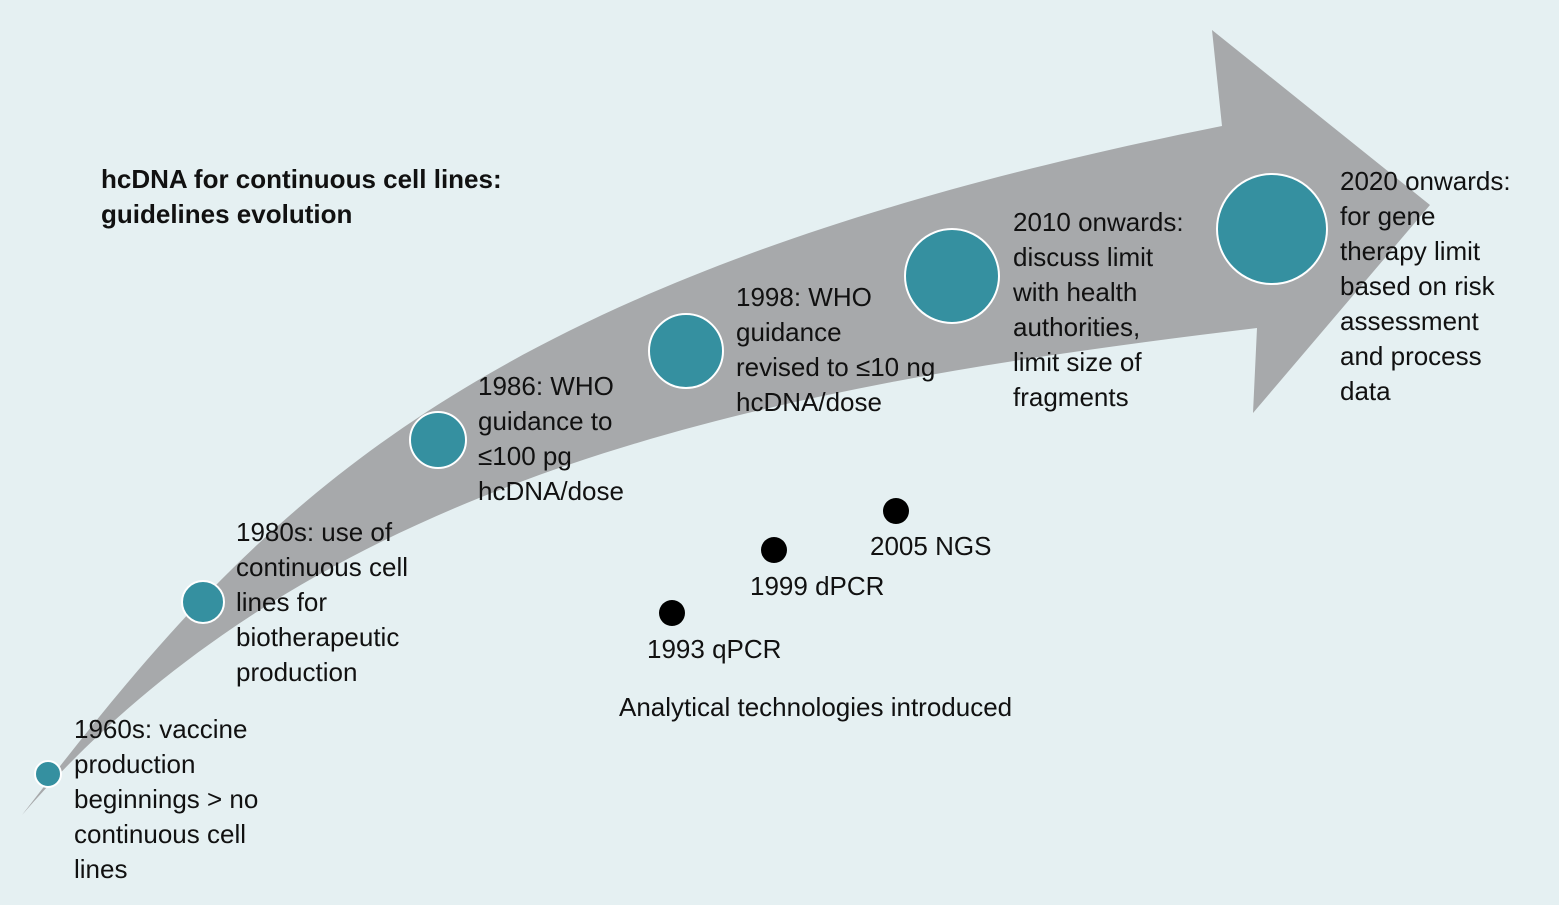 Image resolution: width=1559 pixels, height=905 pixels. What do you see at coordinates (952, 276) in the screenshot?
I see `milestone-dot-2010` at bounding box center [952, 276].